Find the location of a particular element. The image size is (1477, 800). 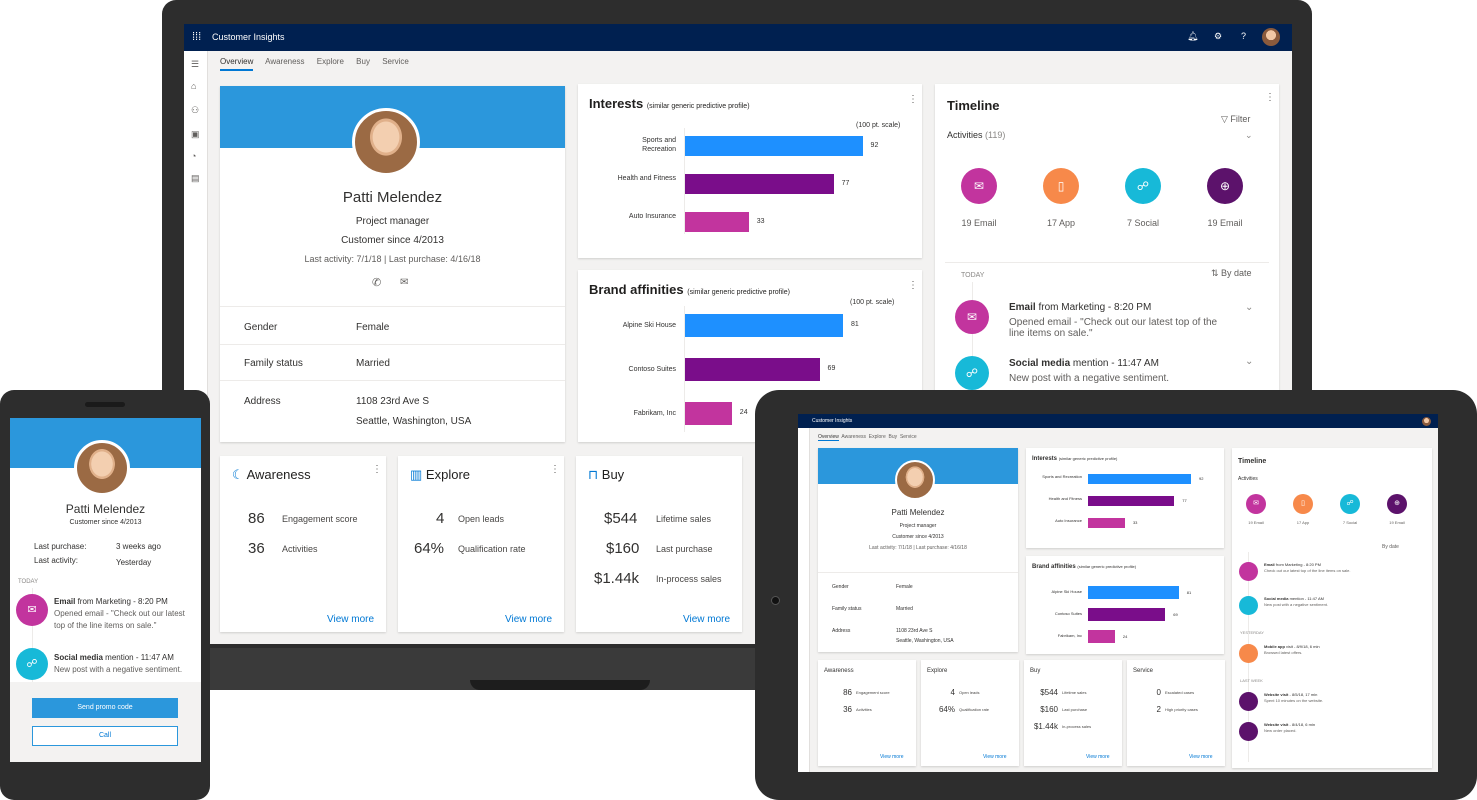

tile-title: Explore is located at coordinates (937, 671).